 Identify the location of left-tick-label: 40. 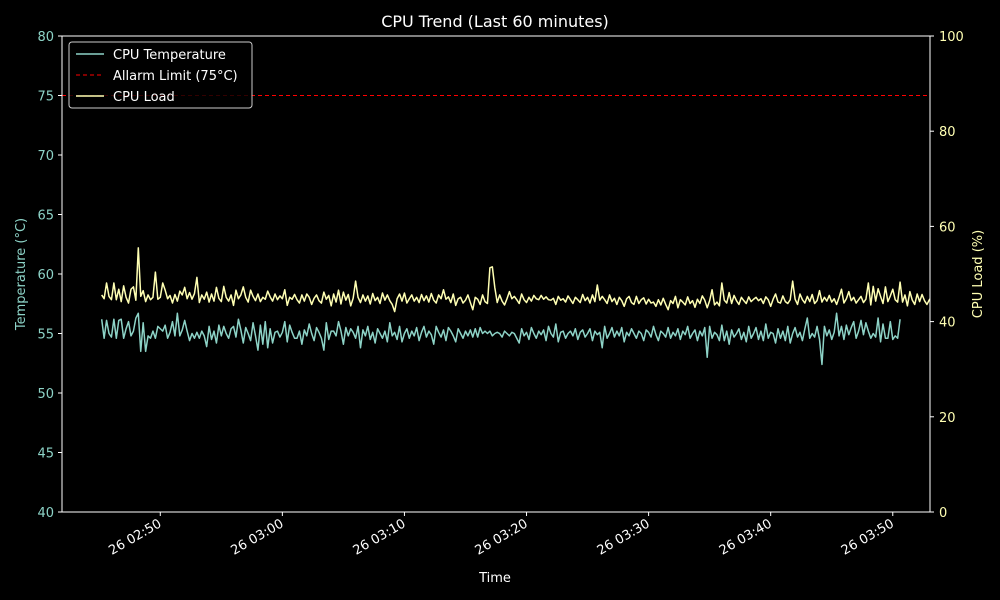
(45, 513).